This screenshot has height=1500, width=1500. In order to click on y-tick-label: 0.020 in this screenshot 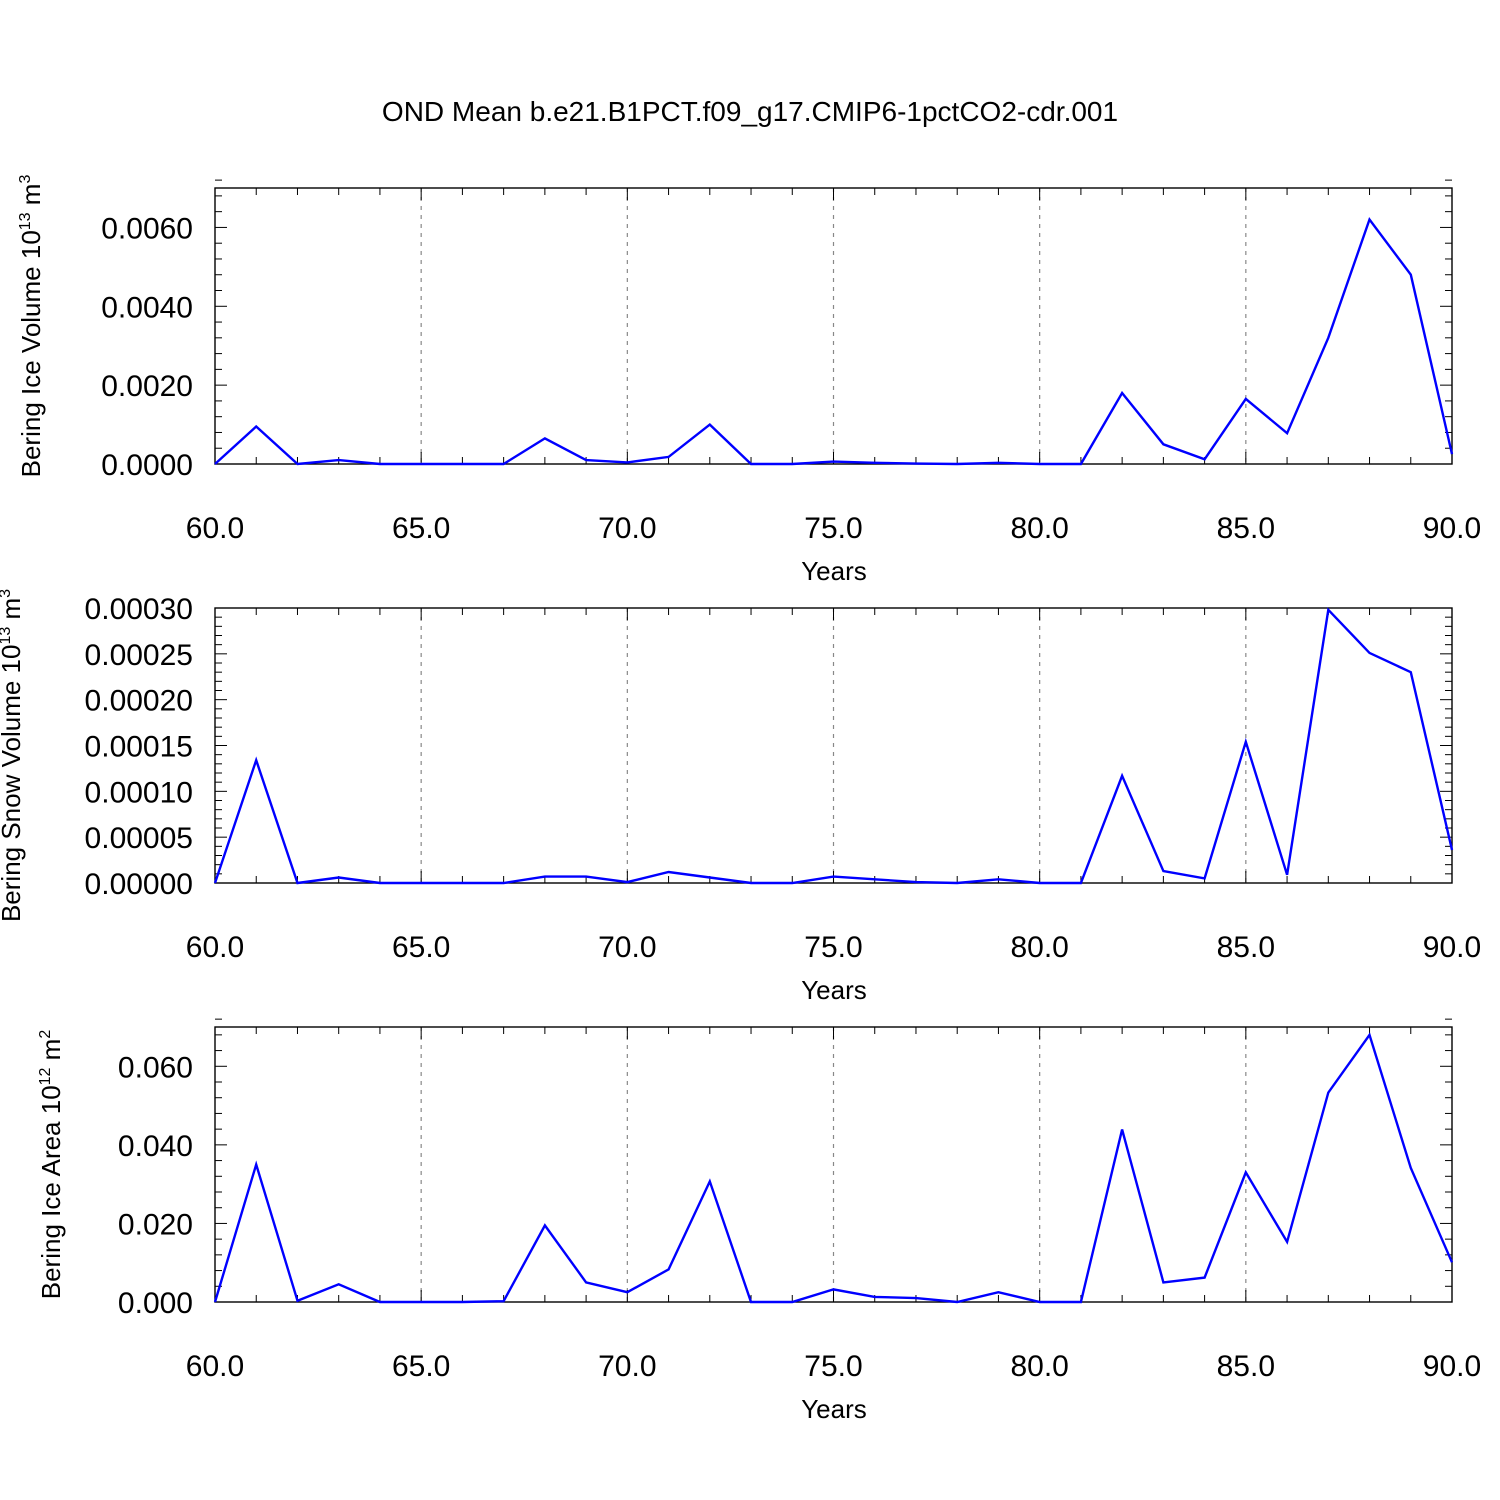, I will do `click(155, 1224)`.